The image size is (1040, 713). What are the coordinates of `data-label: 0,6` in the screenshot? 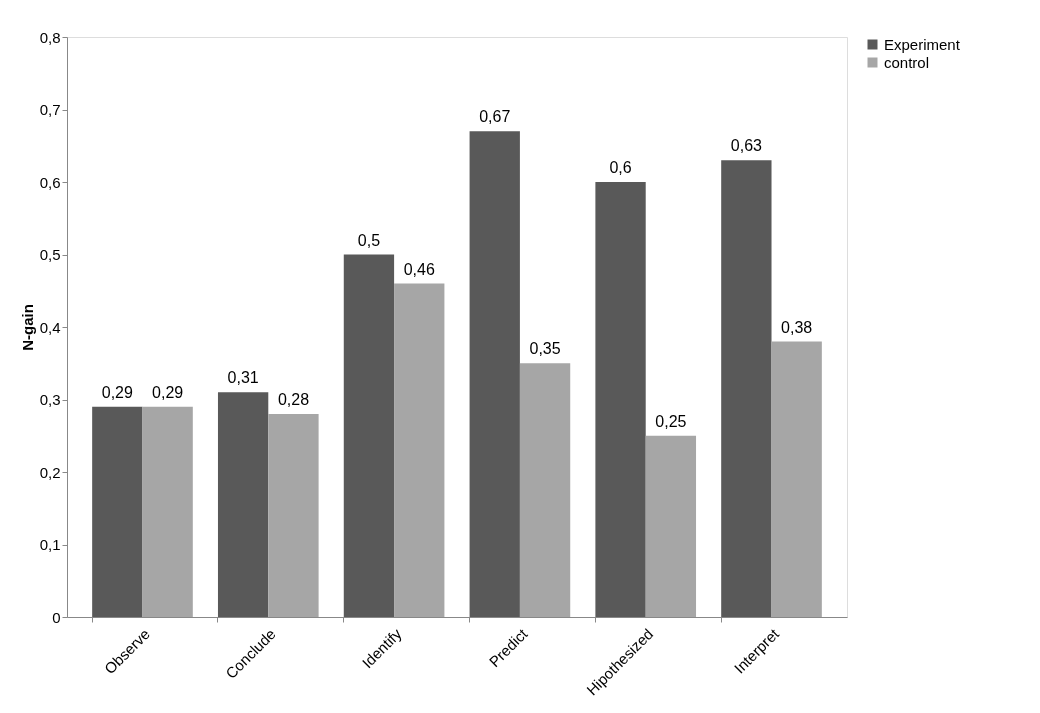 It's located at (620, 167).